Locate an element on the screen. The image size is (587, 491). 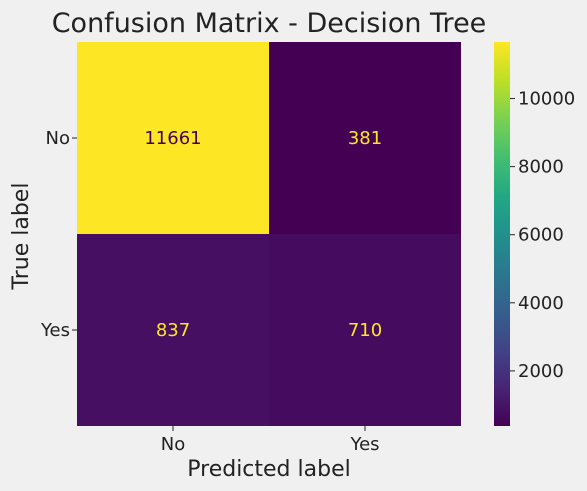
y-tick-label: No is located at coordinates (58, 138).